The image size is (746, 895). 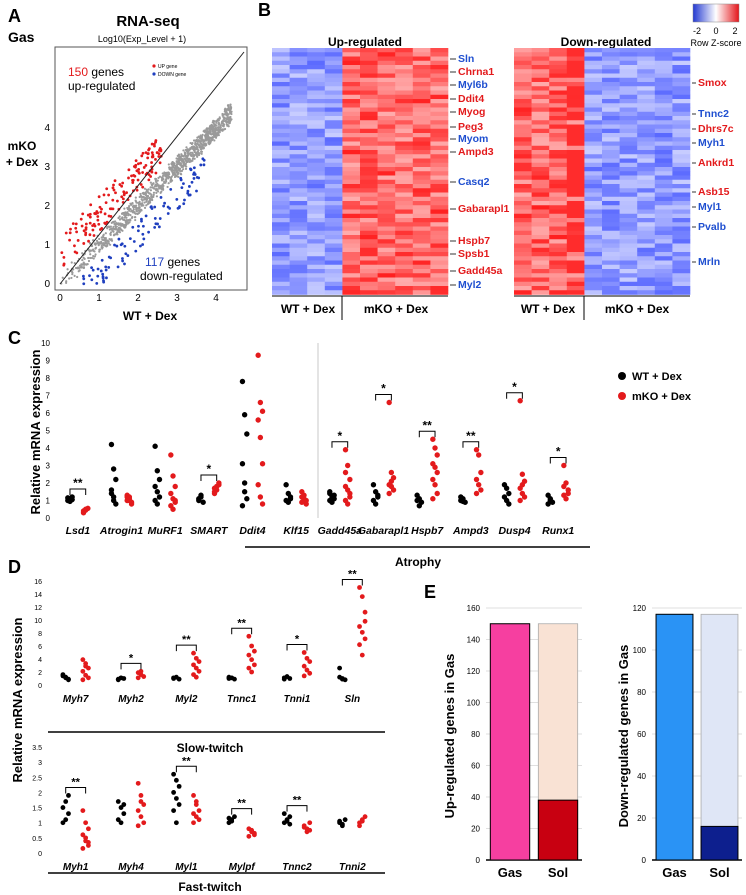 What do you see at coordinates (48, 361) in the screenshot?
I see `y-tick-label: 9` at bounding box center [48, 361].